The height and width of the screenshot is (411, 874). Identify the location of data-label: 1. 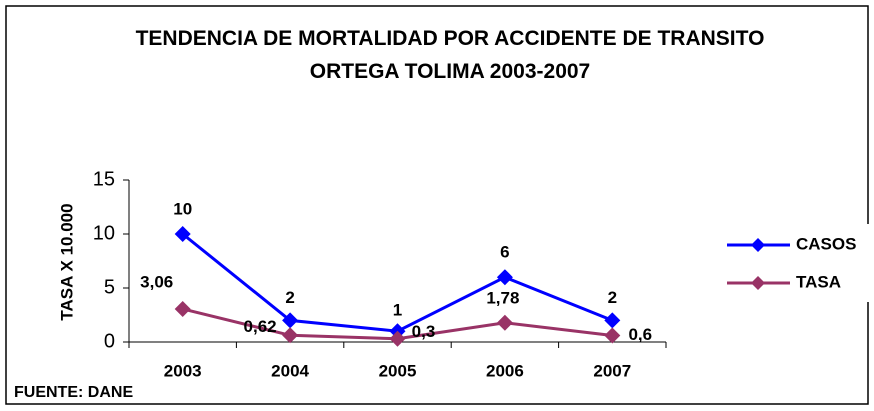
(397, 310).